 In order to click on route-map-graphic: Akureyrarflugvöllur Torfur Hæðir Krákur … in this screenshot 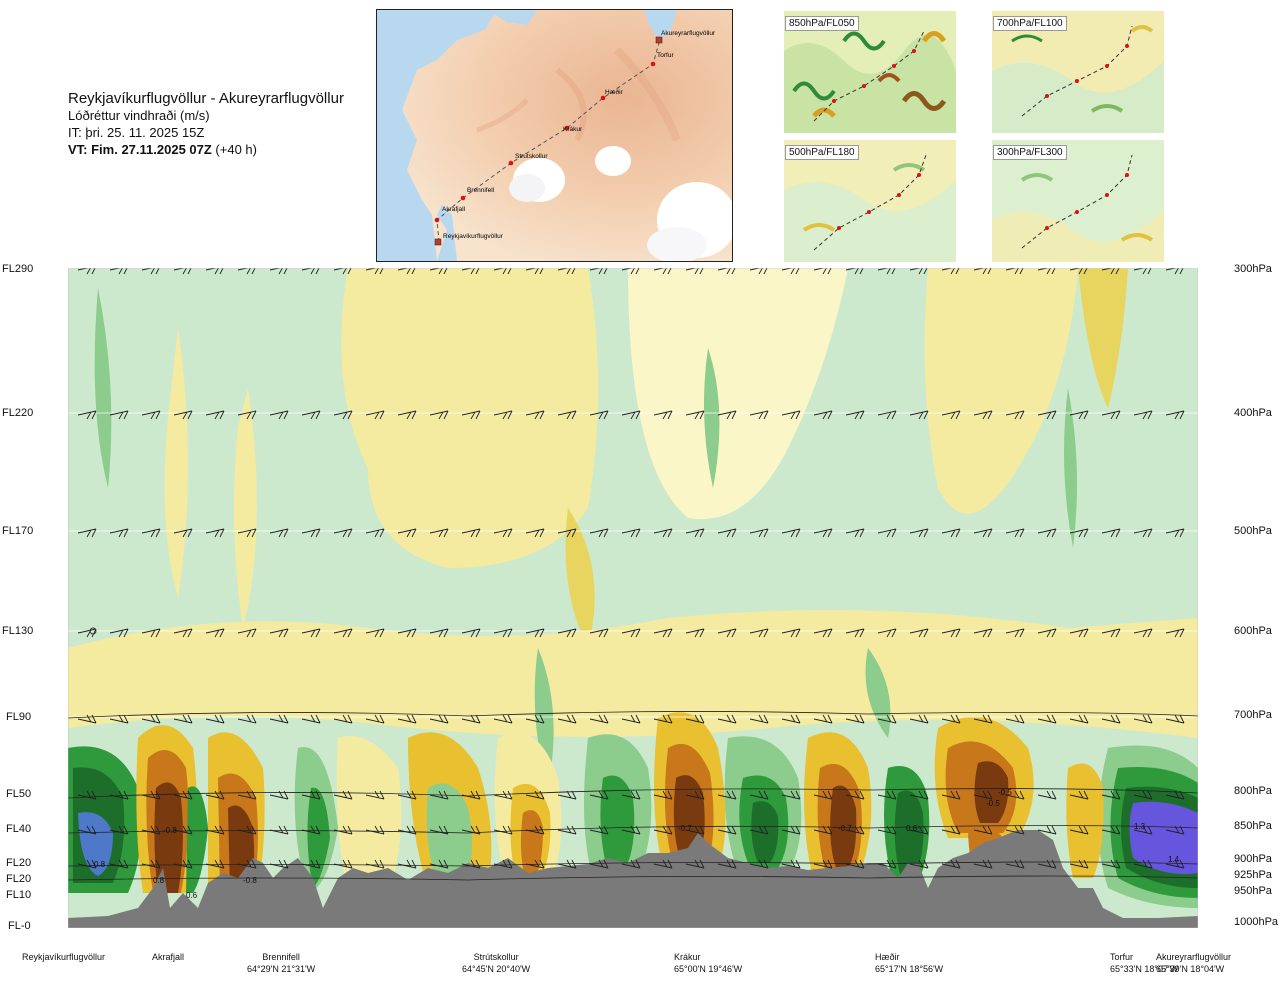, I will do `click(554, 135)`.